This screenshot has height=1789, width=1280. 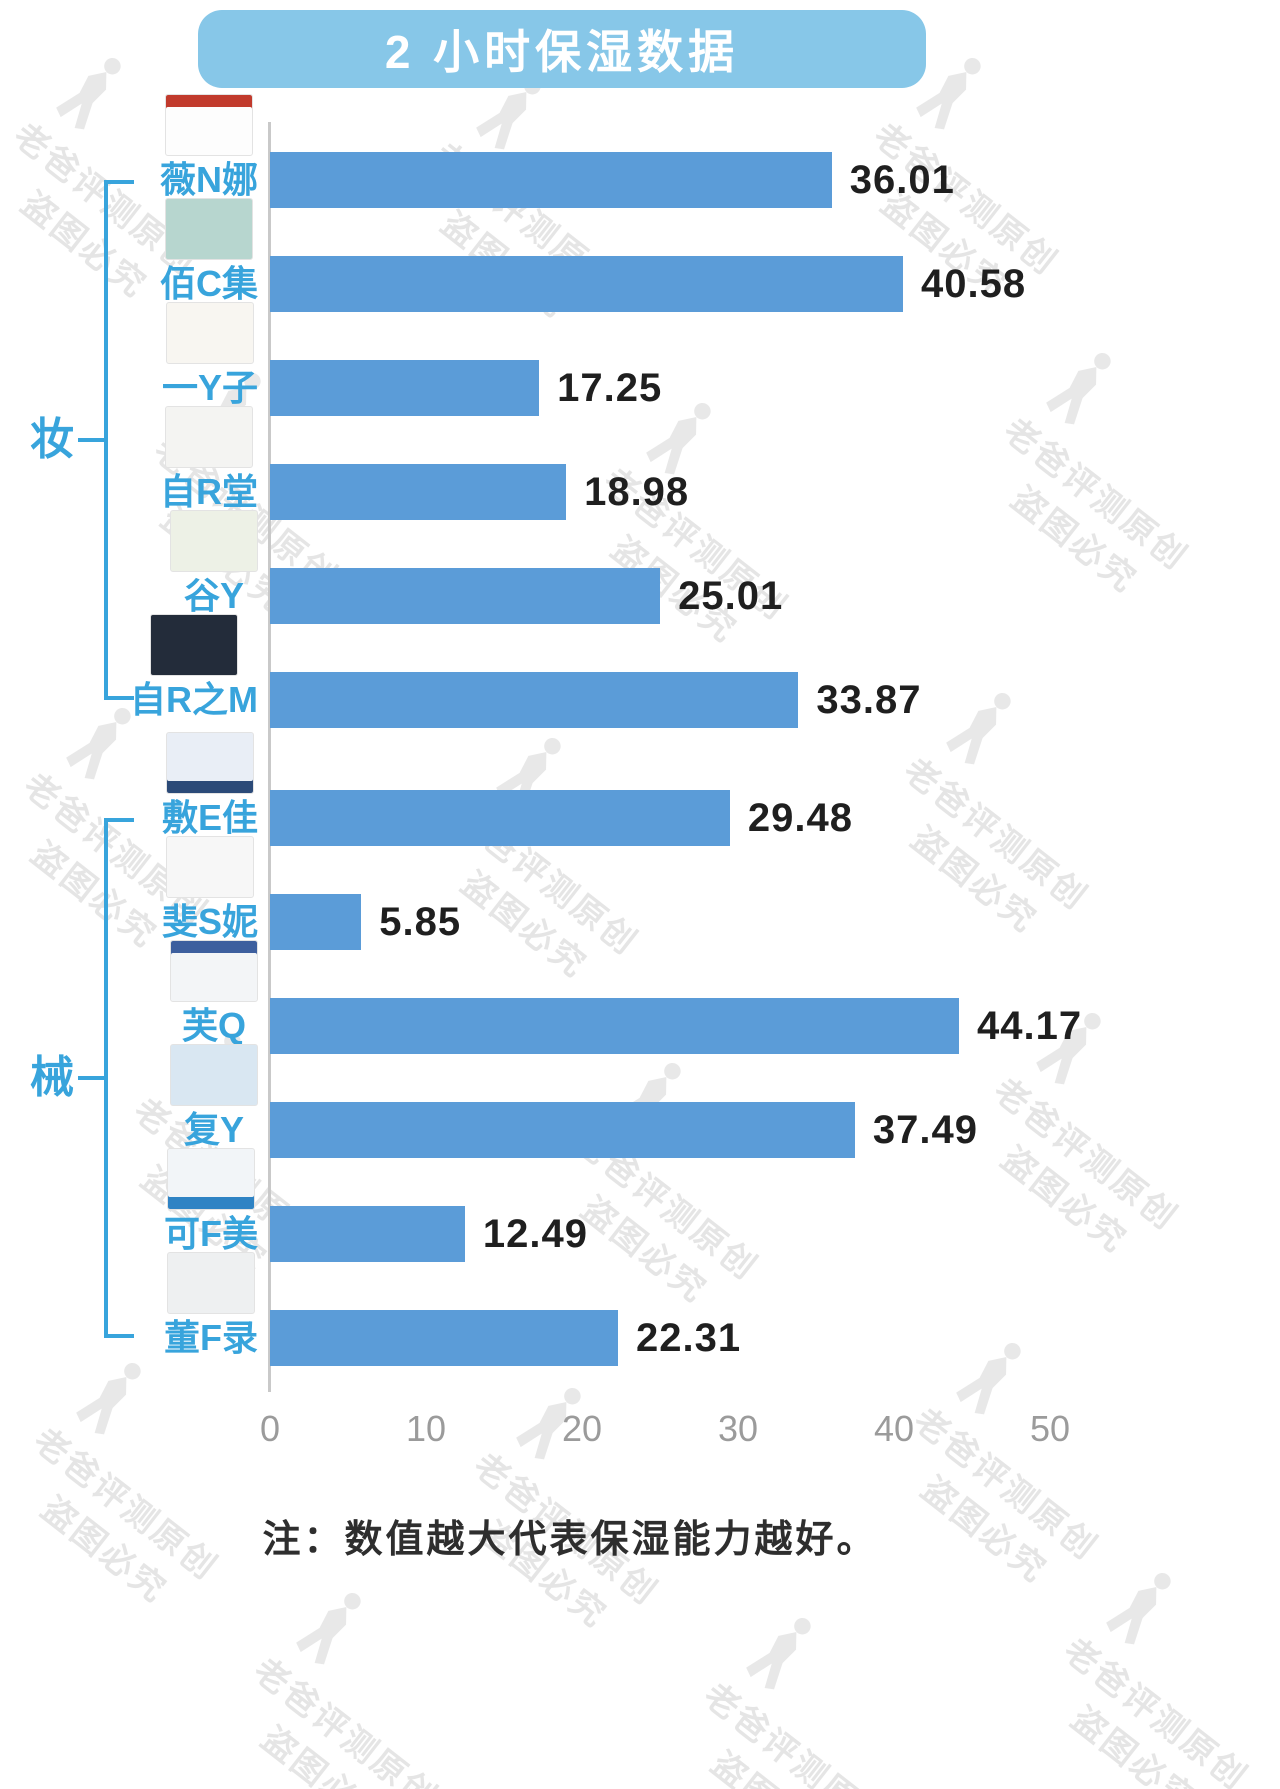 What do you see at coordinates (209, 921) in the screenshot?
I see `product-label: 斐S妮` at bounding box center [209, 921].